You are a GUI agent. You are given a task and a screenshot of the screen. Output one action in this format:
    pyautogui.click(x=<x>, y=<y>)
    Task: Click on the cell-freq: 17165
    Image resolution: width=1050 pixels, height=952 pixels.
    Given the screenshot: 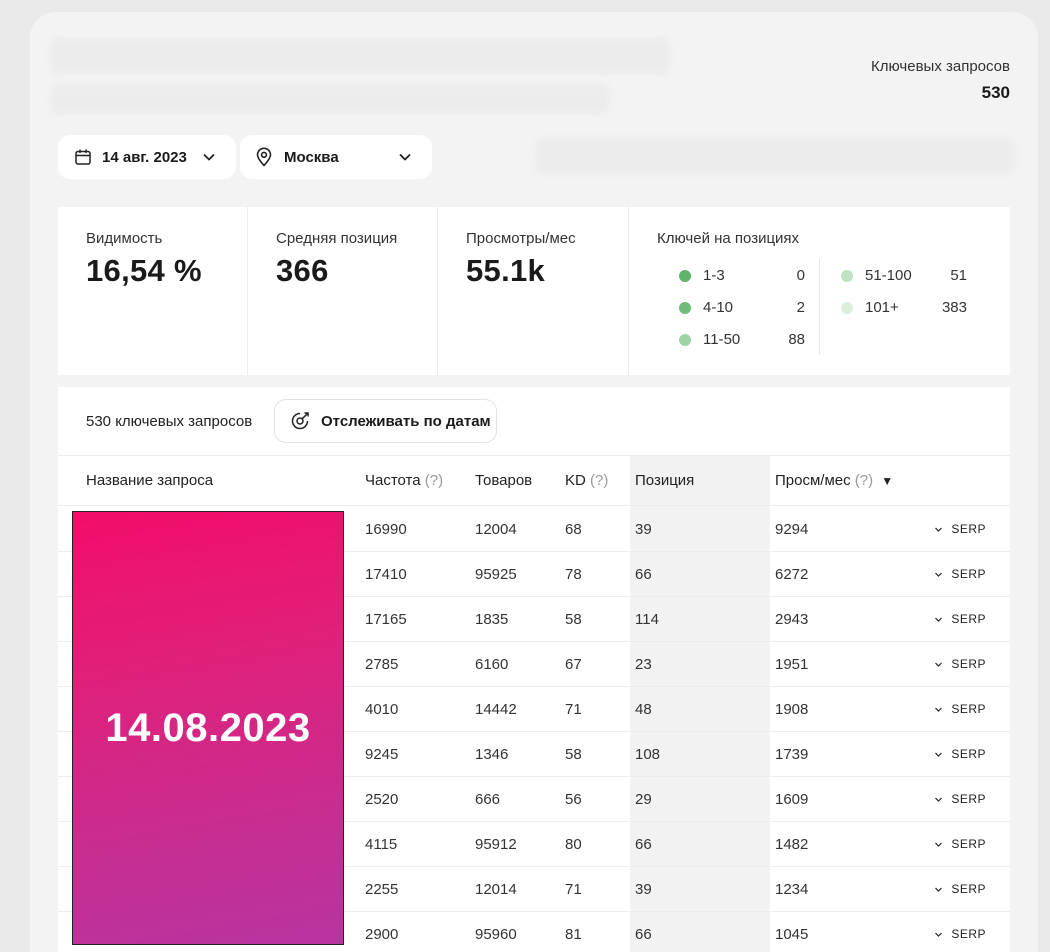 What is the action you would take?
    pyautogui.click(x=386, y=619)
    